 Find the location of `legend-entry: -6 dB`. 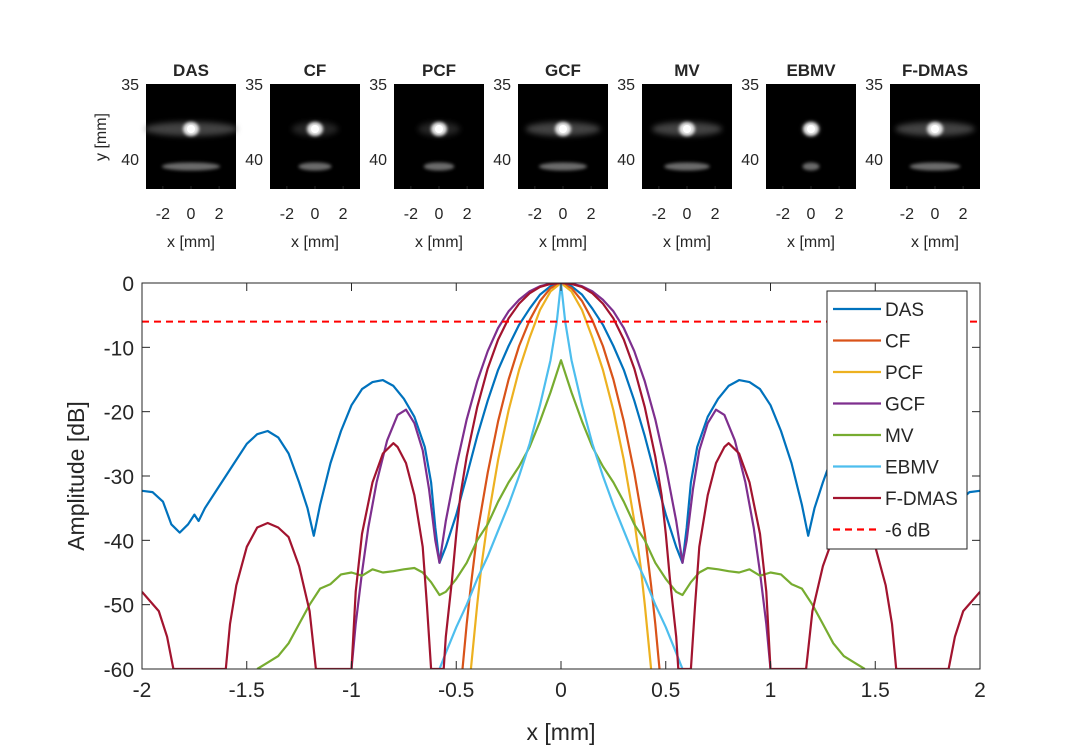

legend-entry: -6 dB is located at coordinates (907, 531).